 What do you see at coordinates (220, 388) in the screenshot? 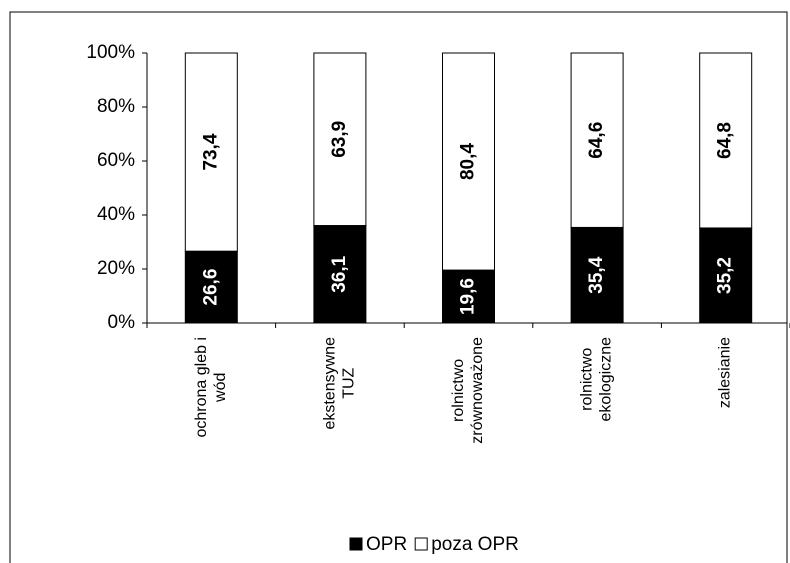
I see `x-tick-label-line: wód` at bounding box center [220, 388].